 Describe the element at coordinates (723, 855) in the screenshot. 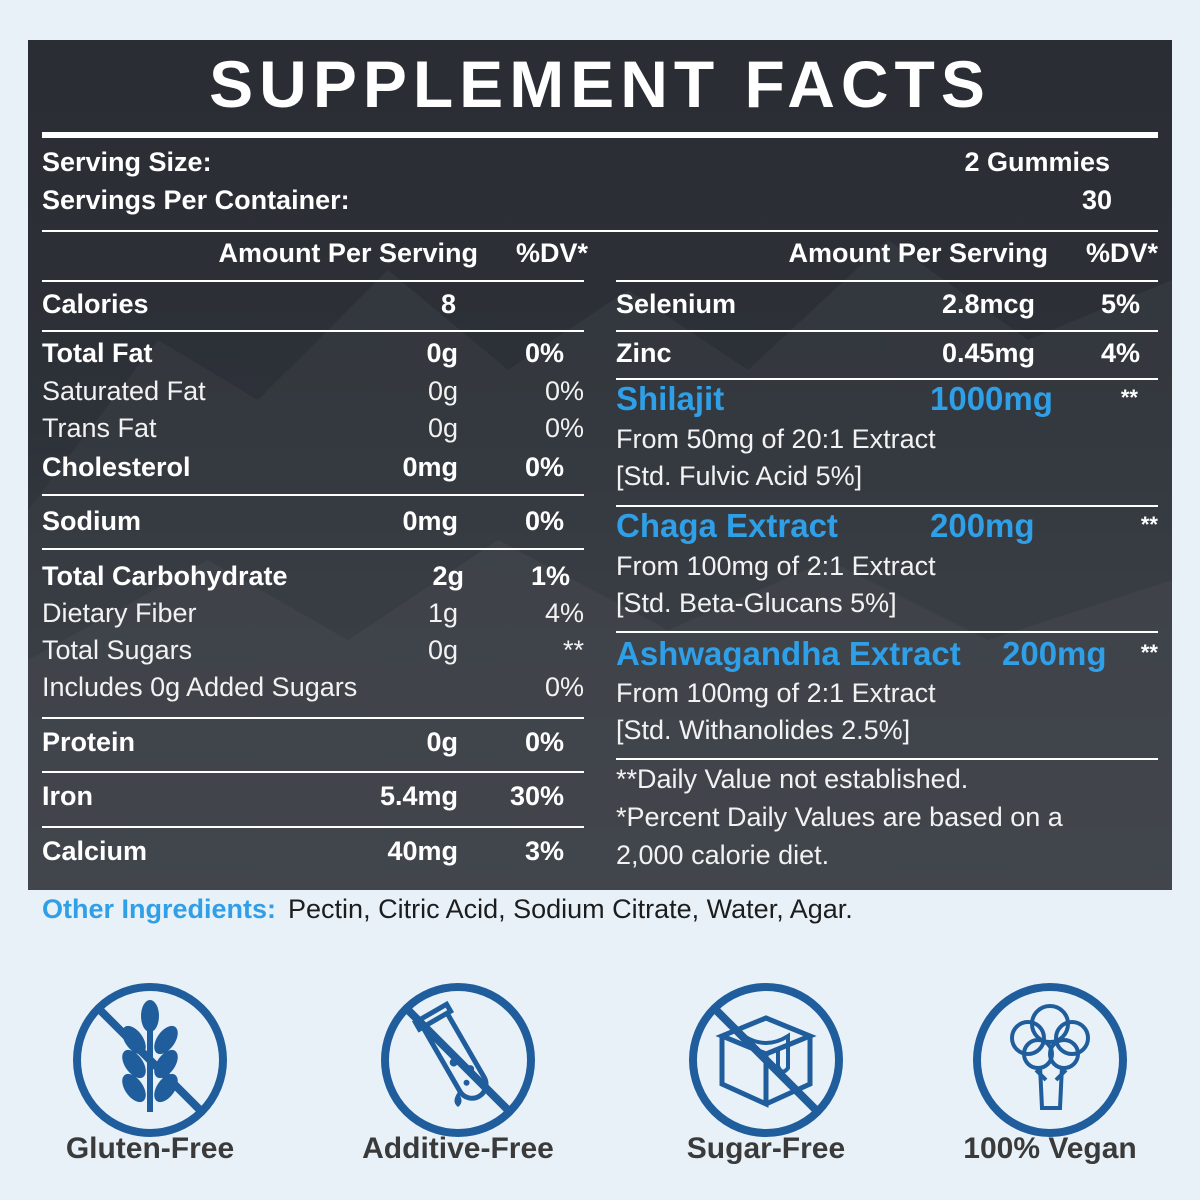

I see `footnote-calorie-diet: 2,000 calorie diet.` at that location.